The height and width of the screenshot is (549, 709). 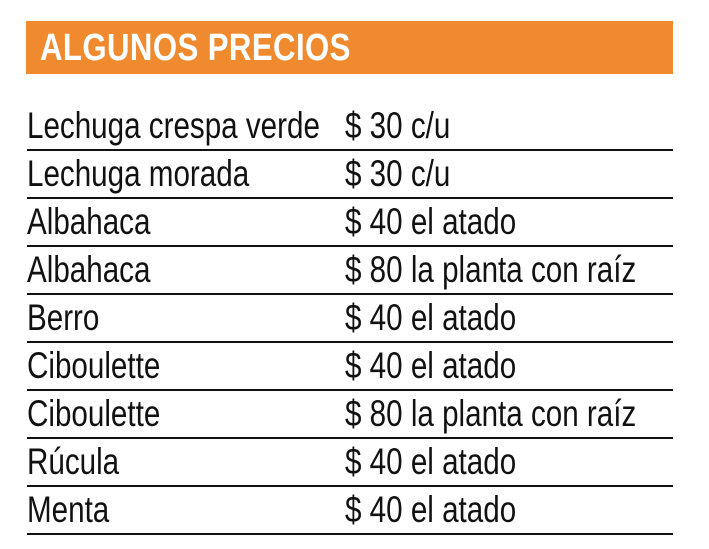 I want to click on table-row: Ciboulette $ 80 la planta con raíz, so click(x=350, y=415).